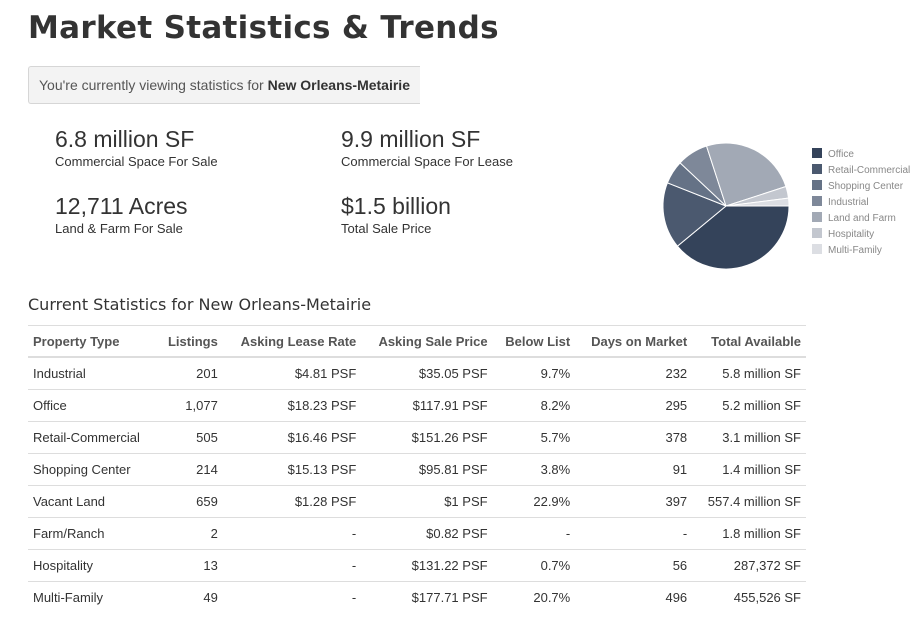 This screenshot has width=921, height=624. I want to click on cell-days-on-market: 295, so click(634, 405).